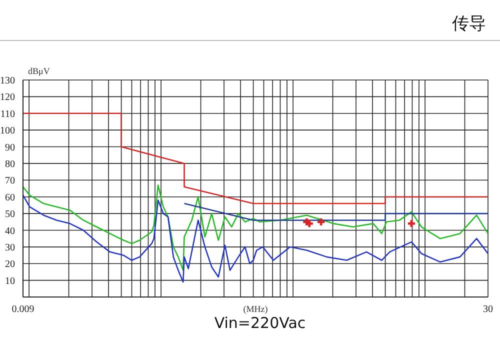 This screenshot has width=500, height=337. I want to click on y-tick-label: 60, so click(10, 198).